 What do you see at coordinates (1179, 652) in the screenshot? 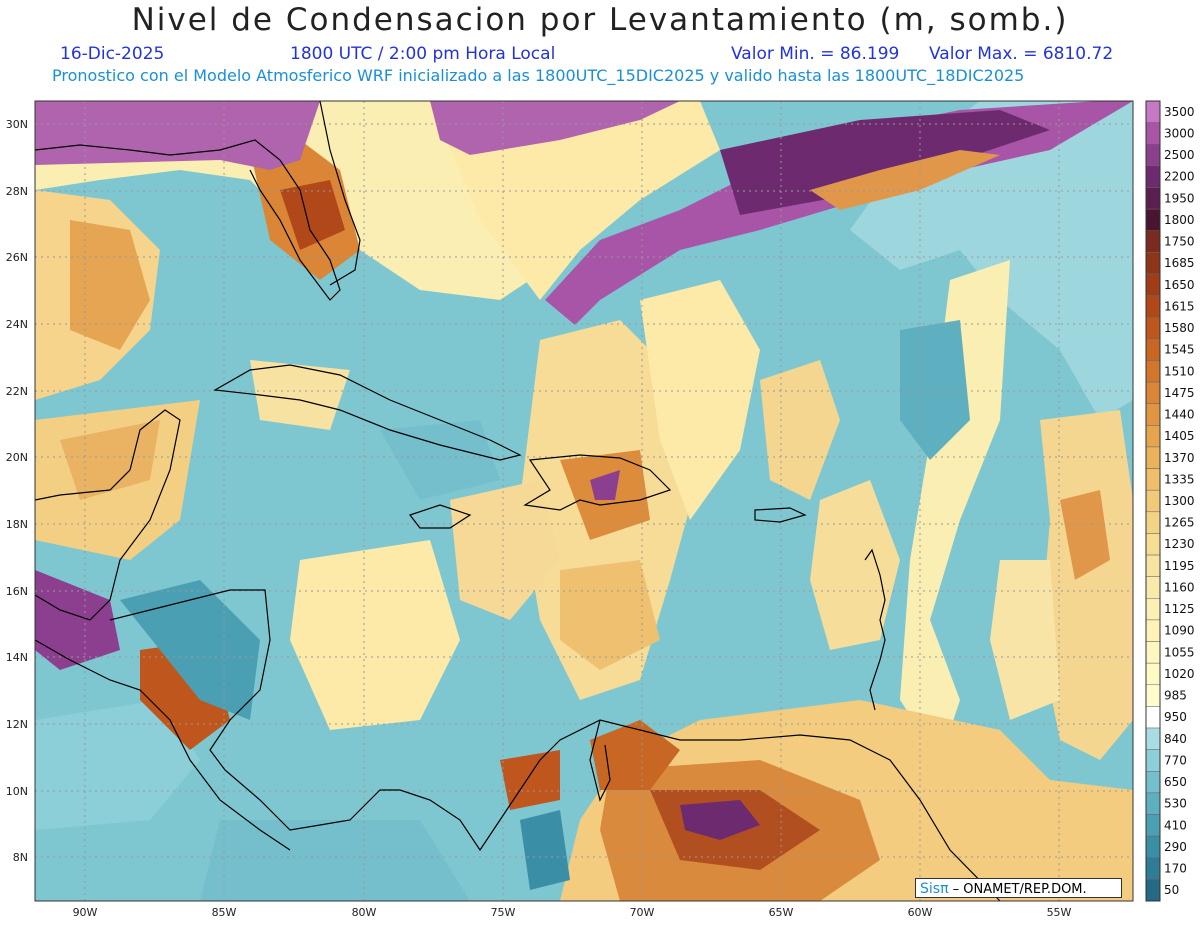
I see `legend-level-label: 1055` at bounding box center [1179, 652].